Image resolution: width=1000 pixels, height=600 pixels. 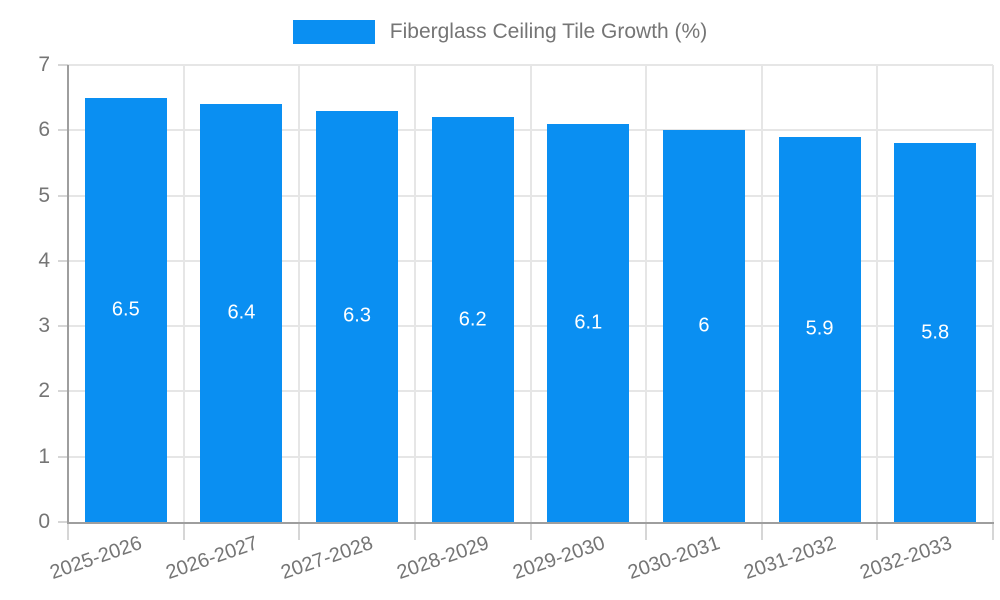 I want to click on bar: 6.5, so click(x=125, y=309).